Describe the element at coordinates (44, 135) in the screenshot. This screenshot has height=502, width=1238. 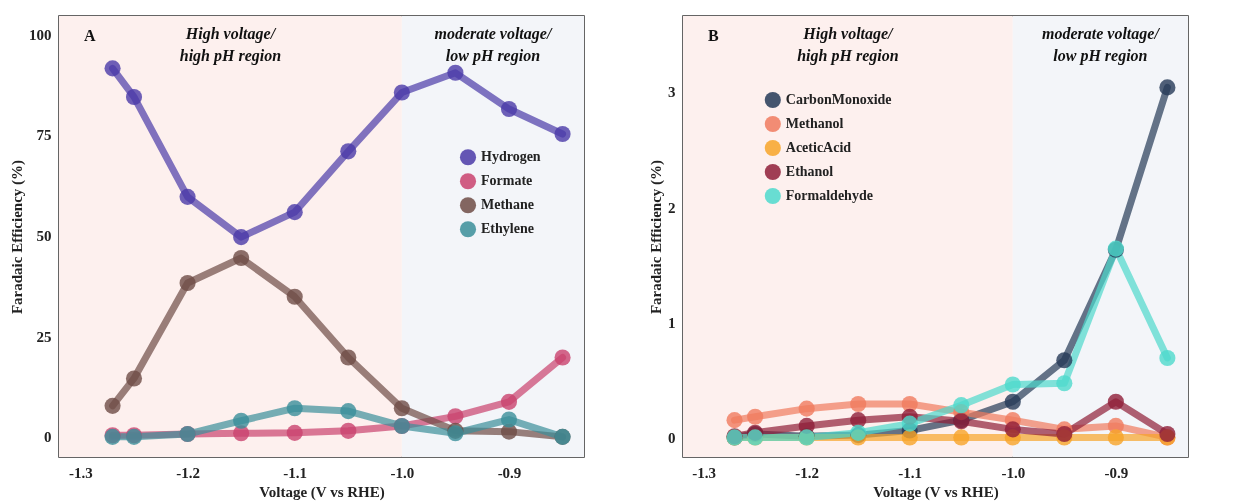
I see `y-tick-label: 75` at that location.